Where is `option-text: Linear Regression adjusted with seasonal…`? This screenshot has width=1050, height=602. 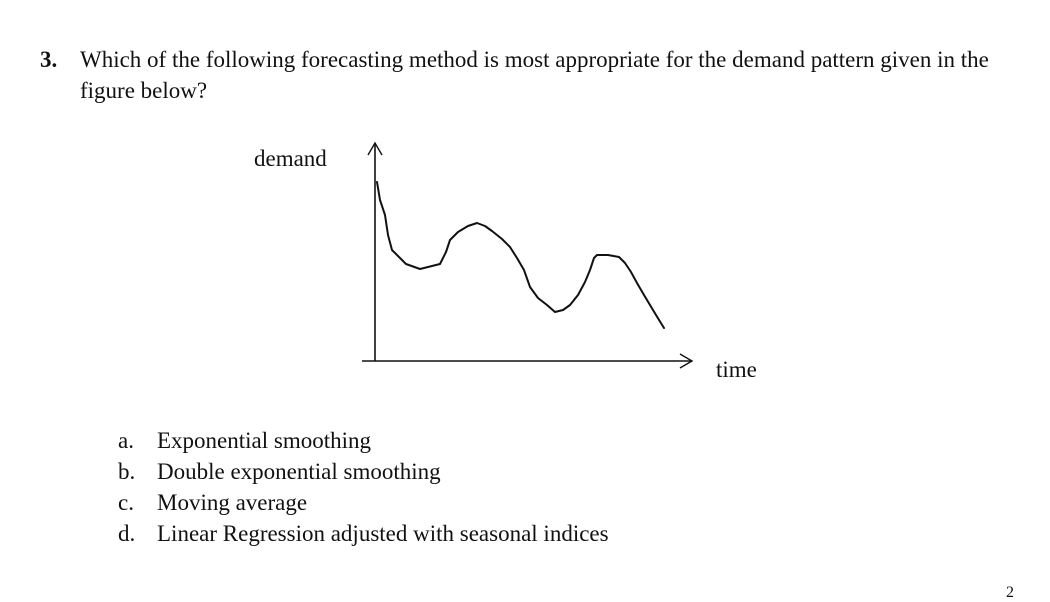 option-text: Linear Regression adjusted with seasonal… is located at coordinates (383, 533).